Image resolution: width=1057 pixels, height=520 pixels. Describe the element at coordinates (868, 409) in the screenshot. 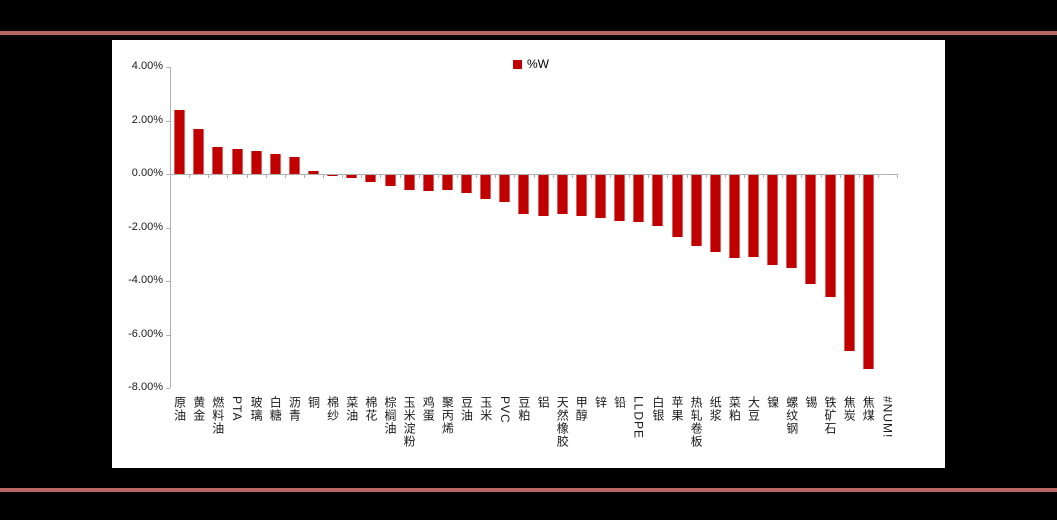

I see `x-axis-category-label: 焦煤` at that location.